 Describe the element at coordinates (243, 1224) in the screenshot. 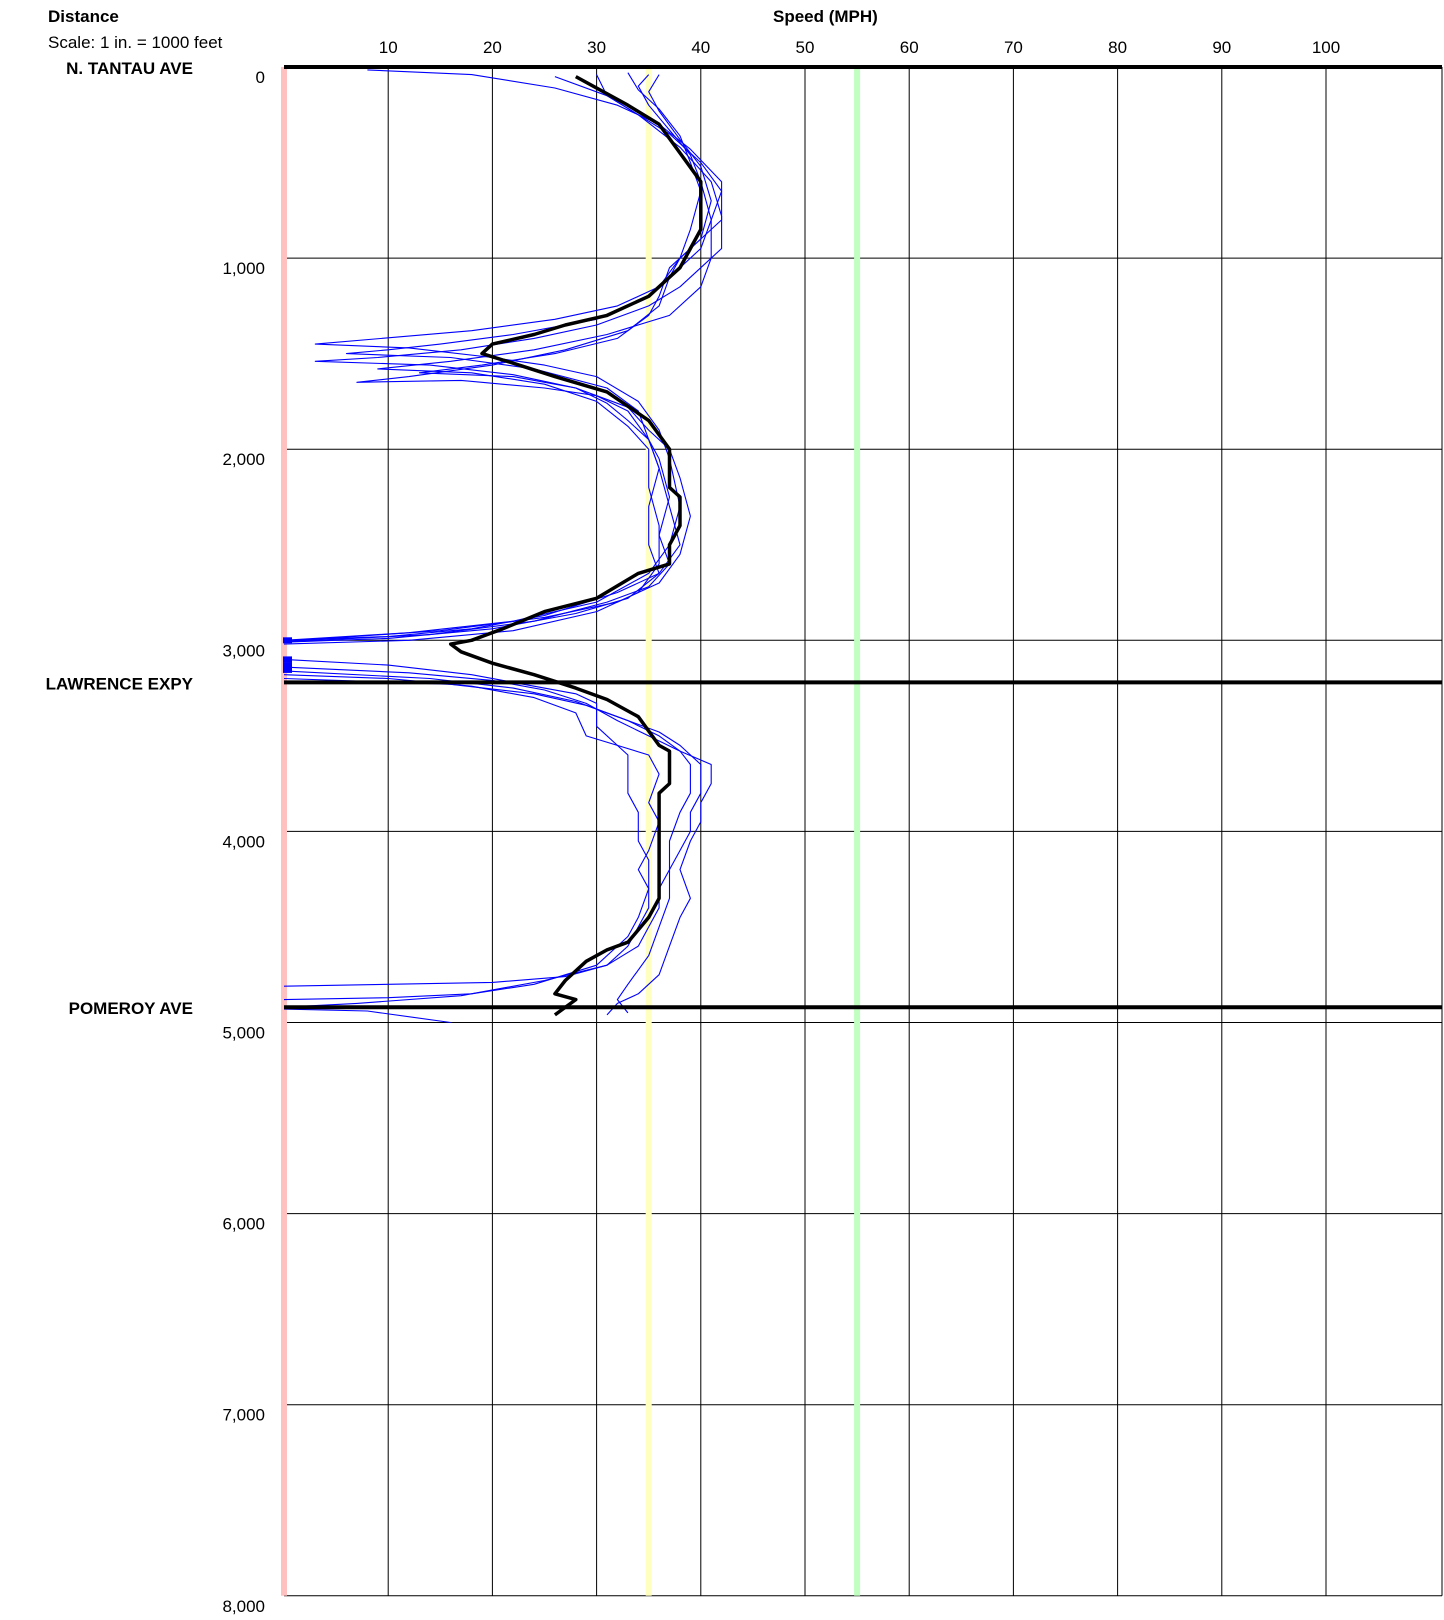

I see `y-tick-label: 6,000` at that location.